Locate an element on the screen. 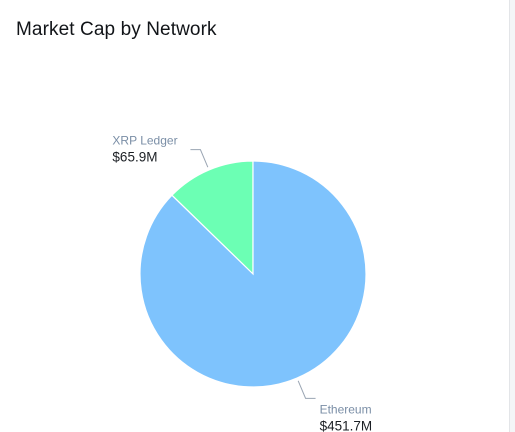 This screenshot has width=515, height=432. scrollbar-track is located at coordinates (512, 216).